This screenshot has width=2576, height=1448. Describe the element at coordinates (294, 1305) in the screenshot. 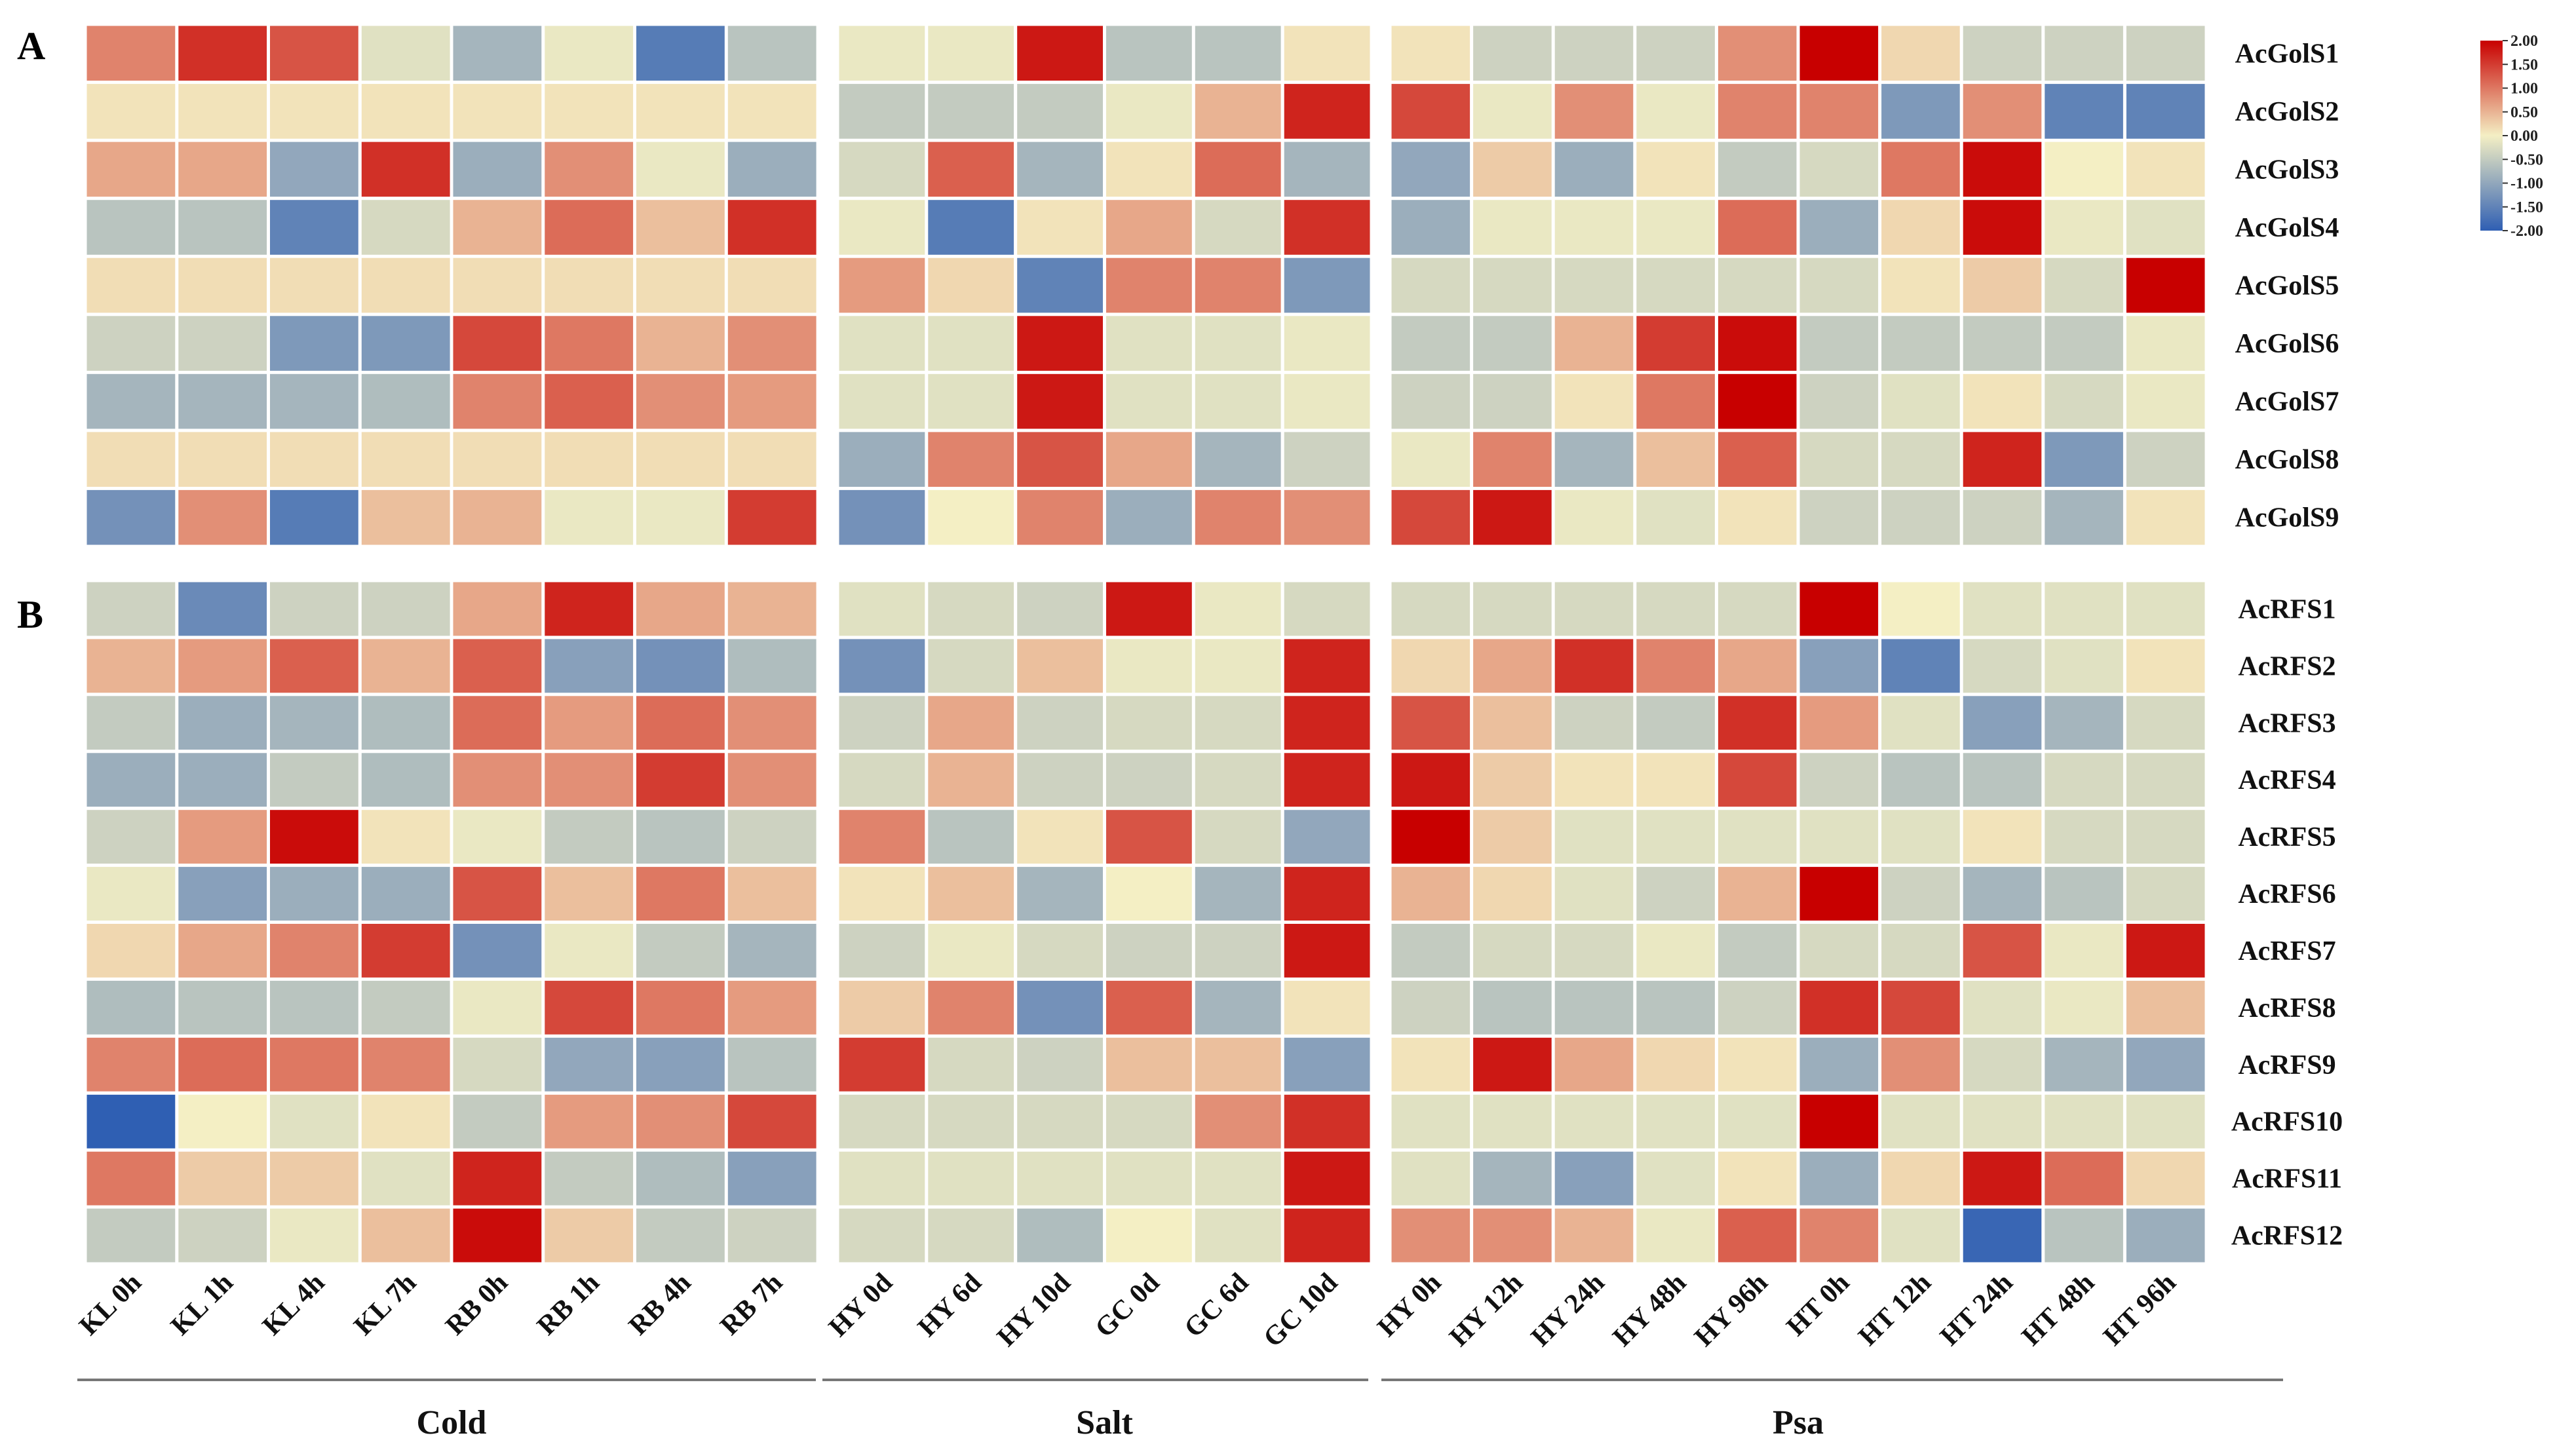

I see `column-label: KL 4h` at that location.